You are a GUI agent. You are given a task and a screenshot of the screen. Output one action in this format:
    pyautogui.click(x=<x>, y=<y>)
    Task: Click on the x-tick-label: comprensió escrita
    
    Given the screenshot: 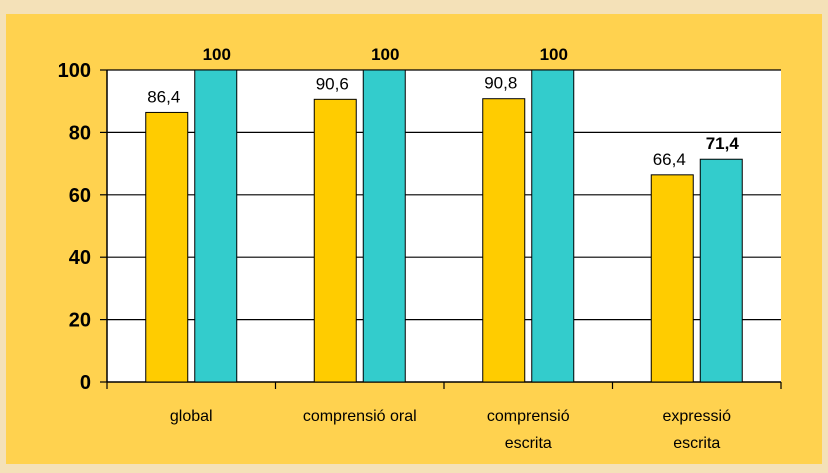 What is the action you would take?
    pyautogui.click(x=528, y=430)
    